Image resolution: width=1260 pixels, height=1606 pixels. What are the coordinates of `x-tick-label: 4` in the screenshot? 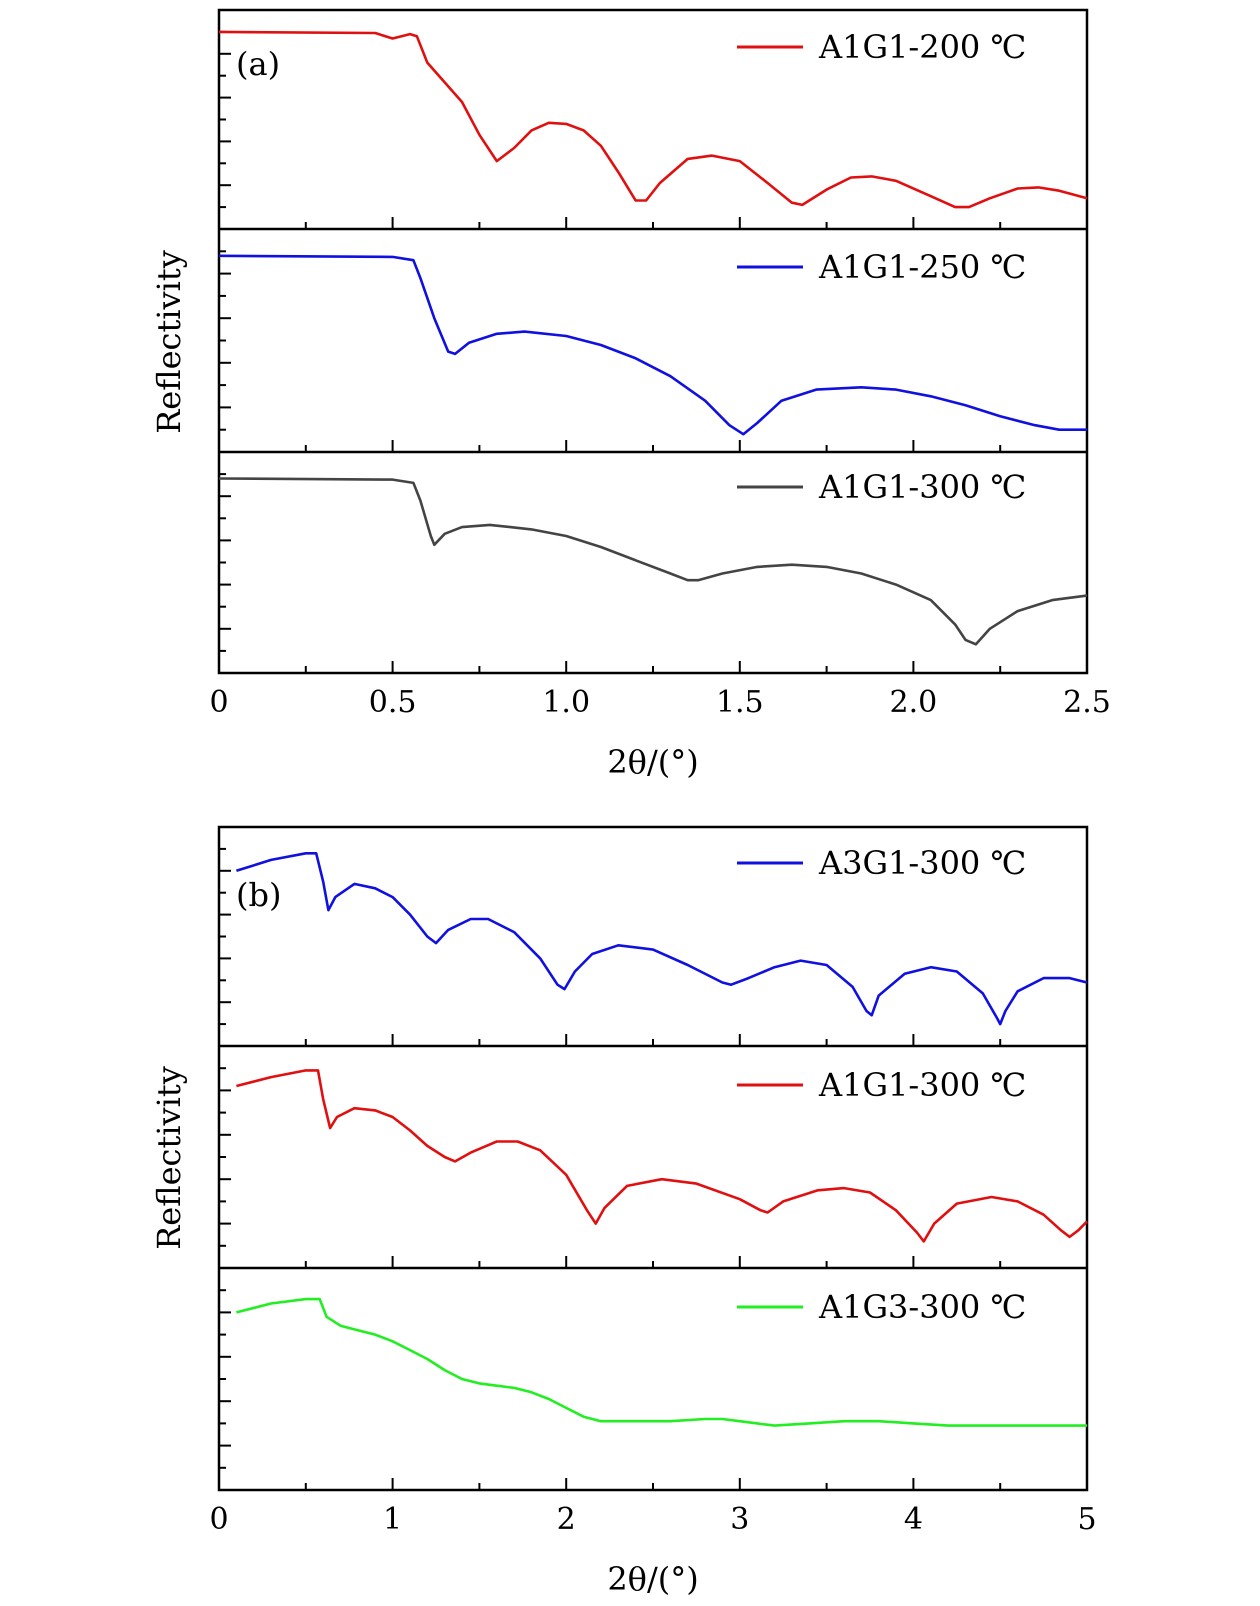 It's located at (913, 1519).